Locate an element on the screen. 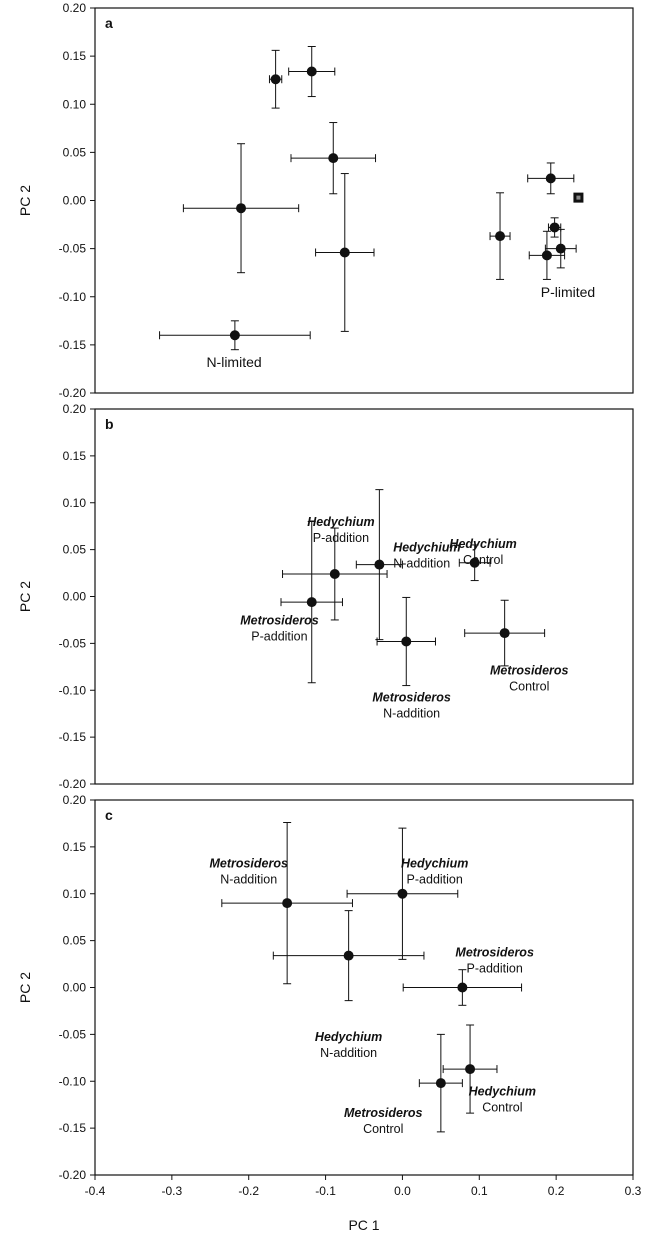  group-label: N-limited is located at coordinates (233, 362).